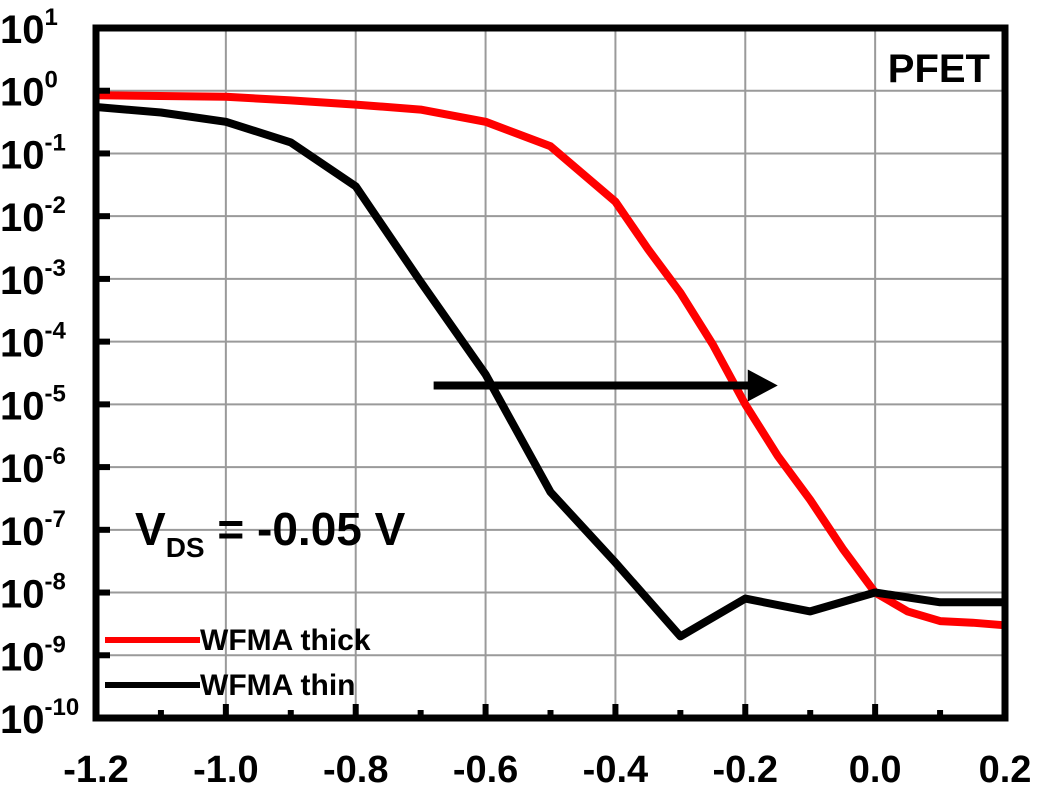 This screenshot has height=797, width=1060. What do you see at coordinates (745, 770) in the screenshot?
I see `x-tick-label: -0.2` at bounding box center [745, 770].